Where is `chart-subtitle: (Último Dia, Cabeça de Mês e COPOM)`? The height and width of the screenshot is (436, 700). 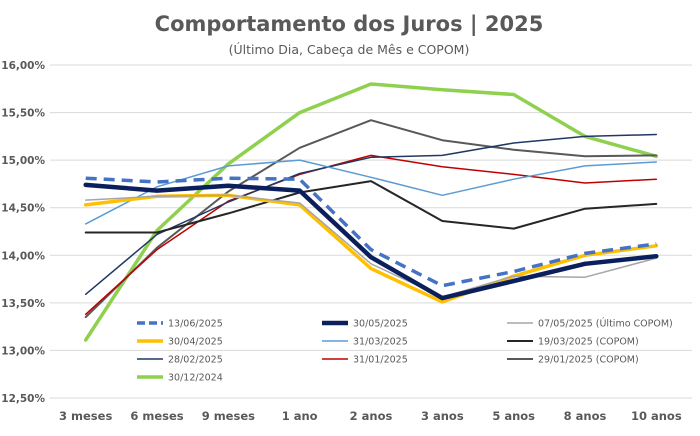 chart-subtitle: (Último Dia, Cabeça de Mês e COPOM) is located at coordinates (349, 49).